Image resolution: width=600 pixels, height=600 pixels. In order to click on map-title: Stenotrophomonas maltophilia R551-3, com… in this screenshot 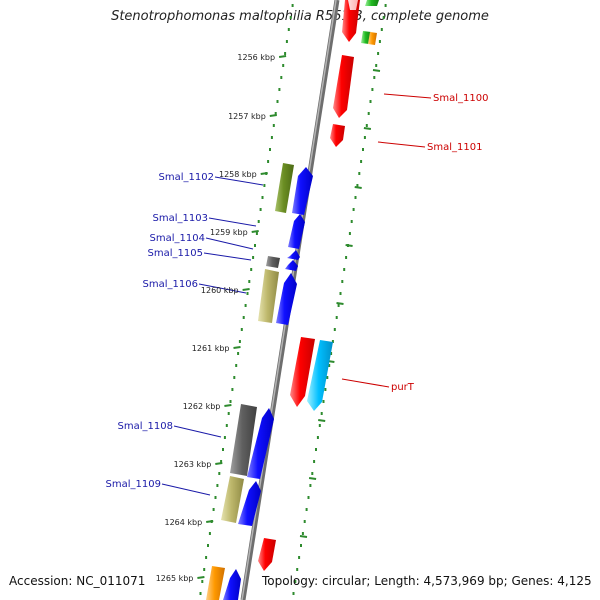, I will do `click(300, 16)`.